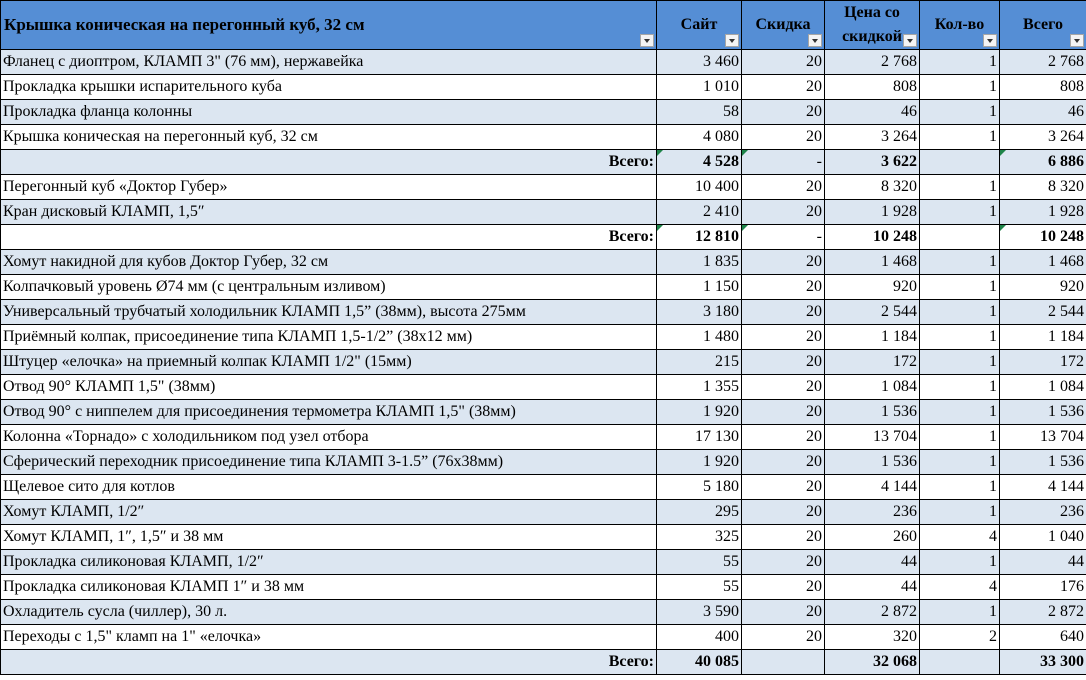 The width and height of the screenshot is (1086, 680). What do you see at coordinates (872, 87) in the screenshot?
I see `cell-price: 808` at bounding box center [872, 87].